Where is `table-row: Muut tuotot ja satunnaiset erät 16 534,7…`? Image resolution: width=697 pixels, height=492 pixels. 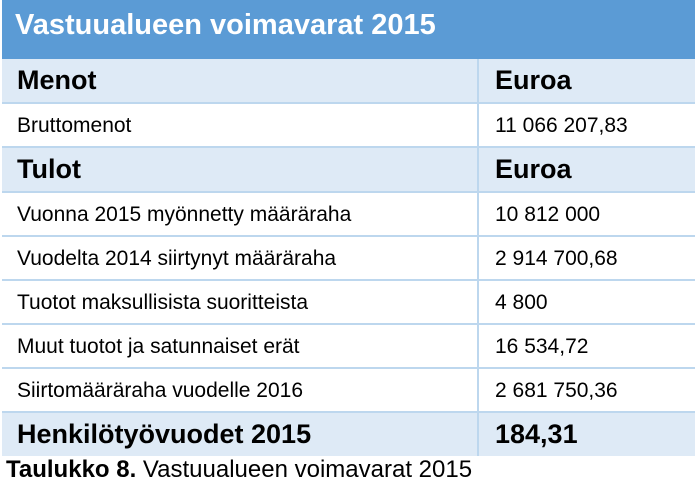 table-row: Muut tuotot ja satunnaiset erät 16 534,7… is located at coordinates (348, 347).